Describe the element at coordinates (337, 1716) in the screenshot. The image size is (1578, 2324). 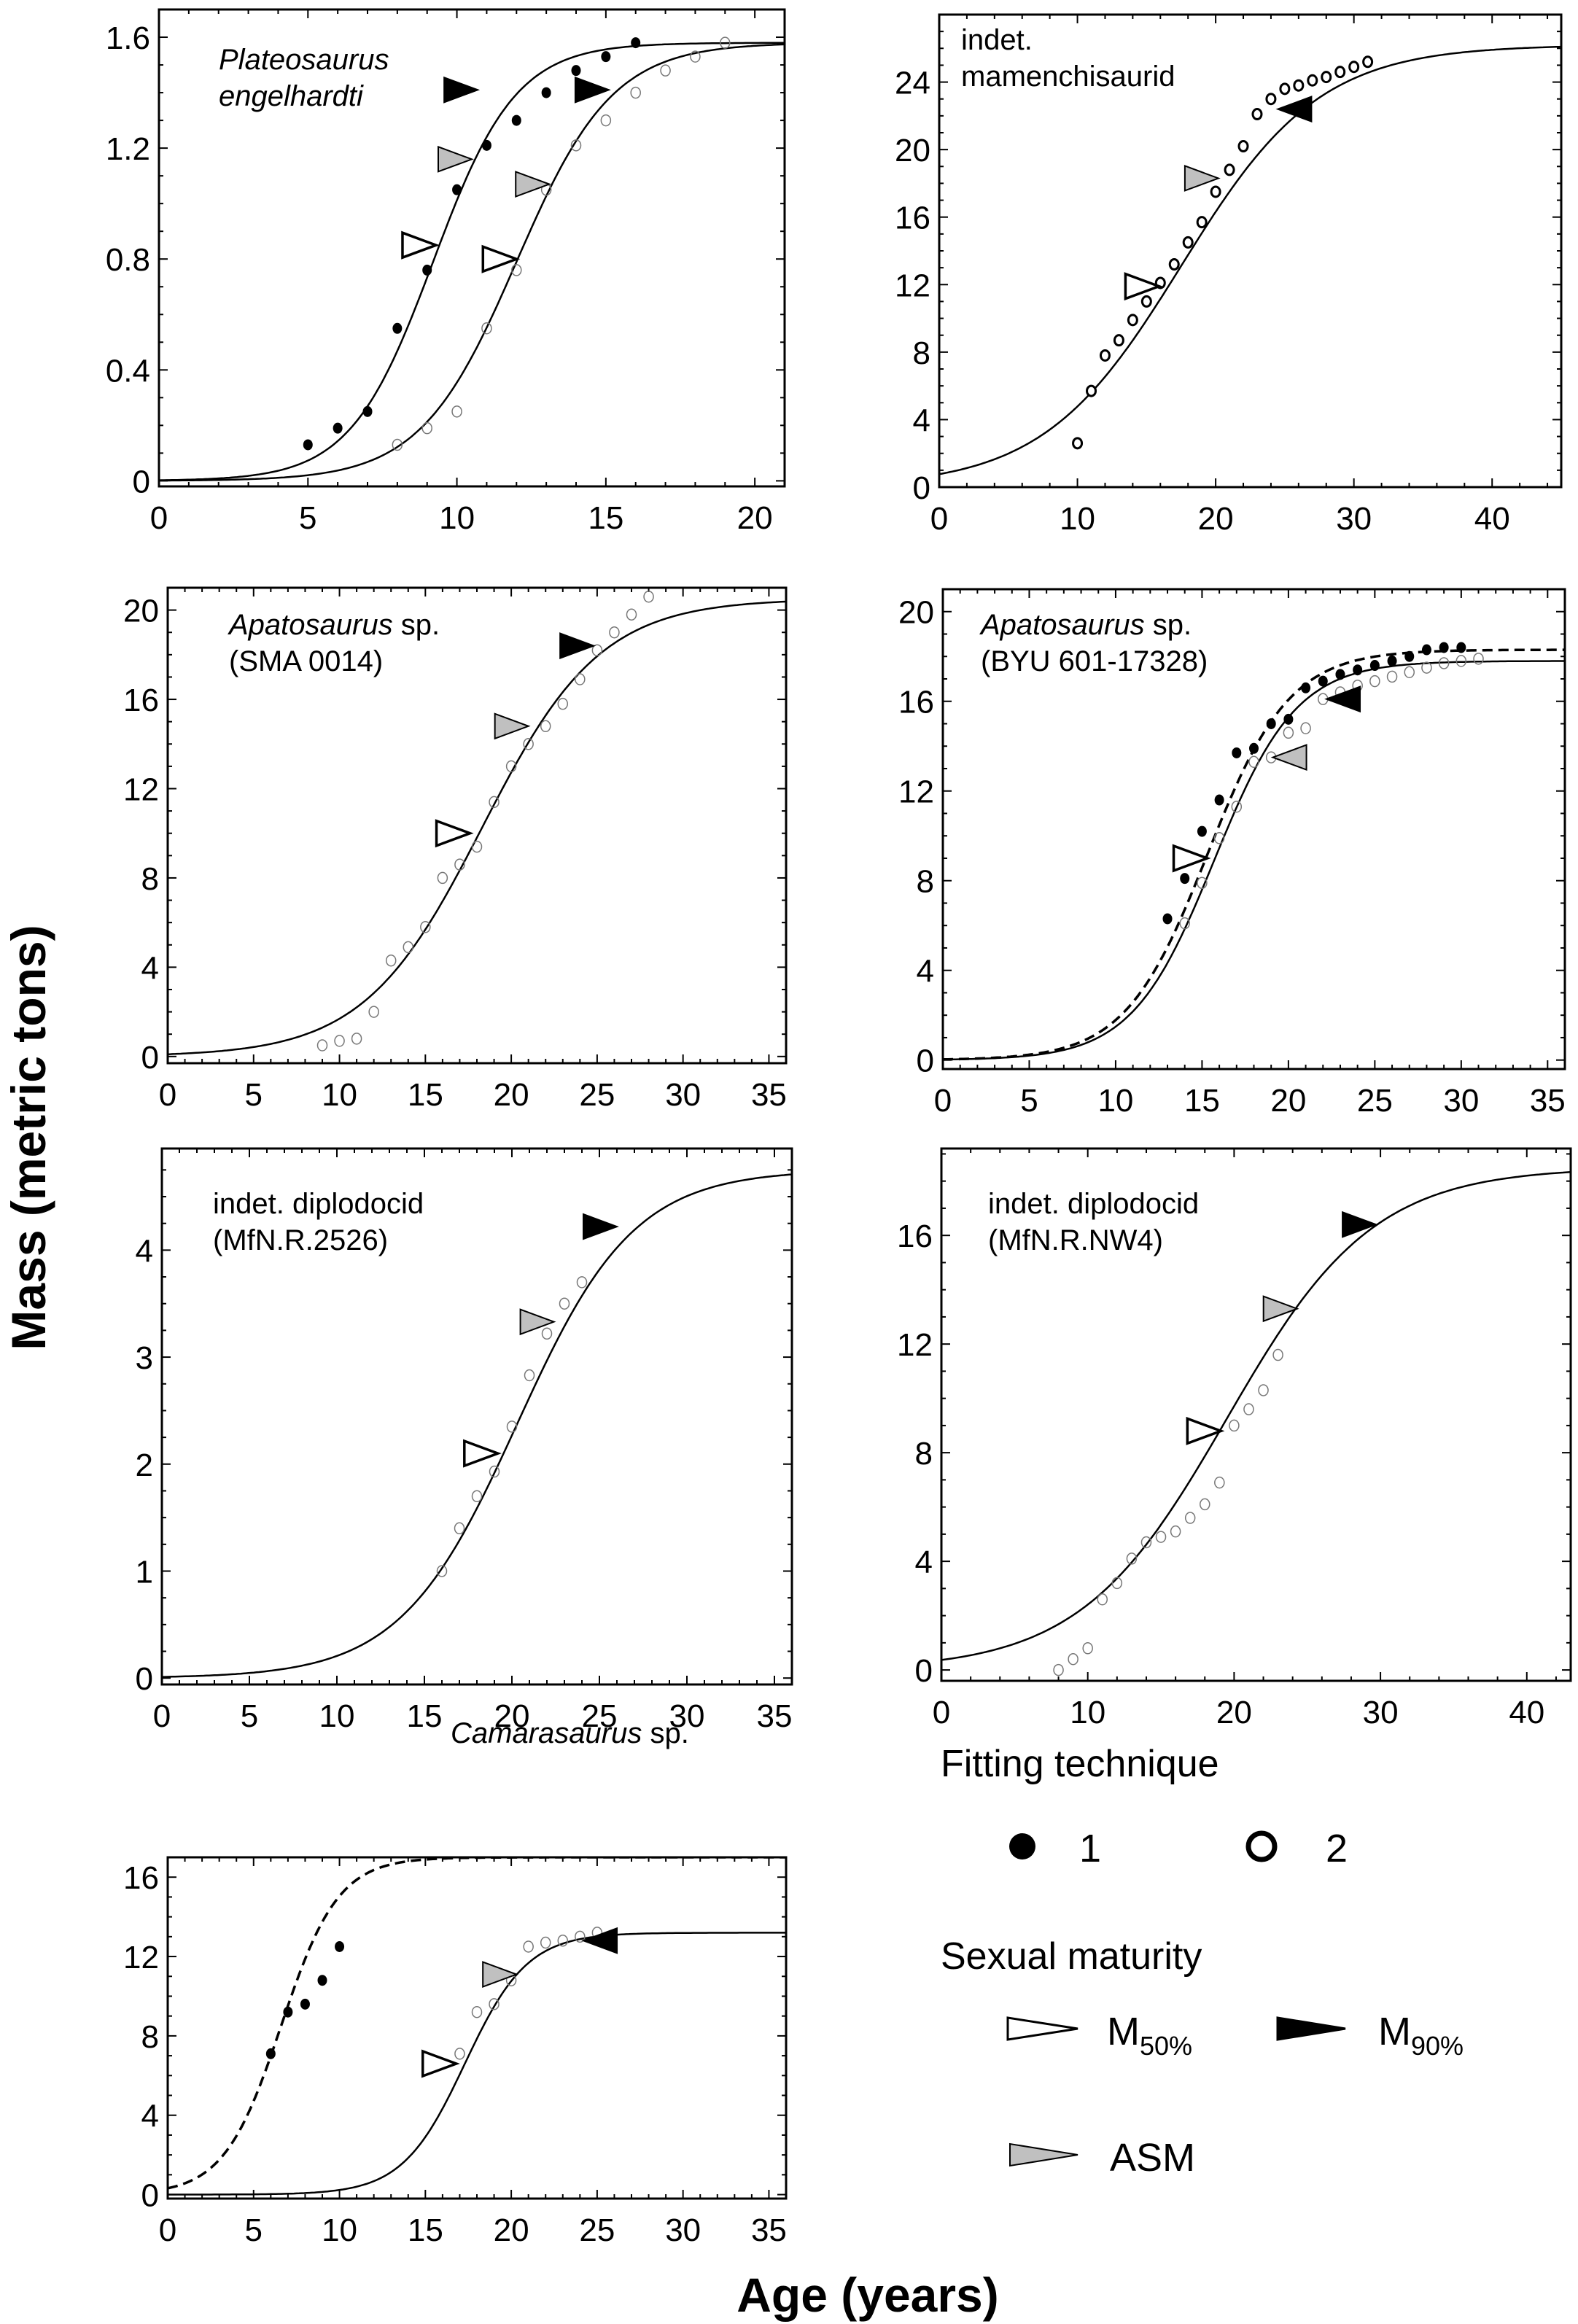
I see `x-tick-label: 10` at that location.